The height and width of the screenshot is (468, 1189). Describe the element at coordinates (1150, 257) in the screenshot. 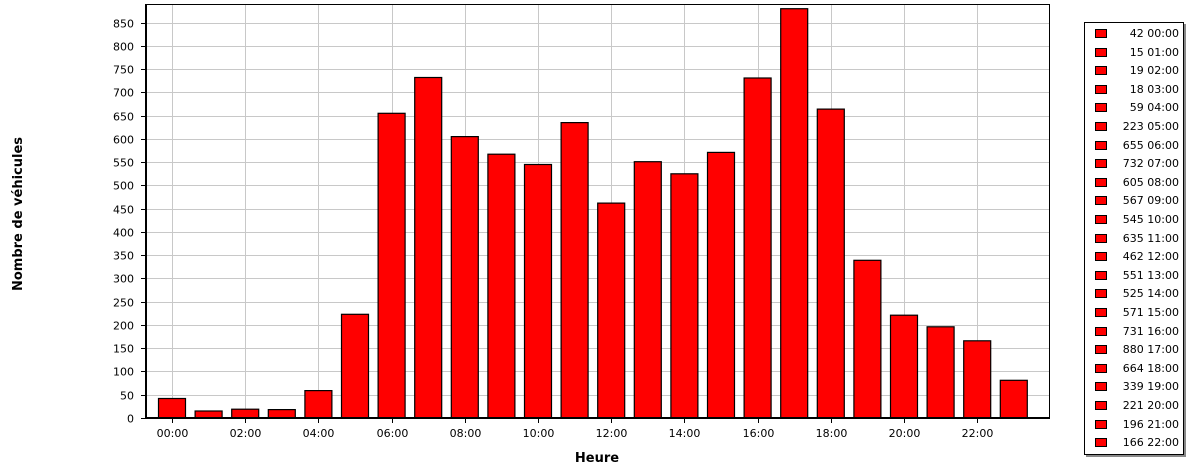

I see `legend-label: 462 12:00` at that location.